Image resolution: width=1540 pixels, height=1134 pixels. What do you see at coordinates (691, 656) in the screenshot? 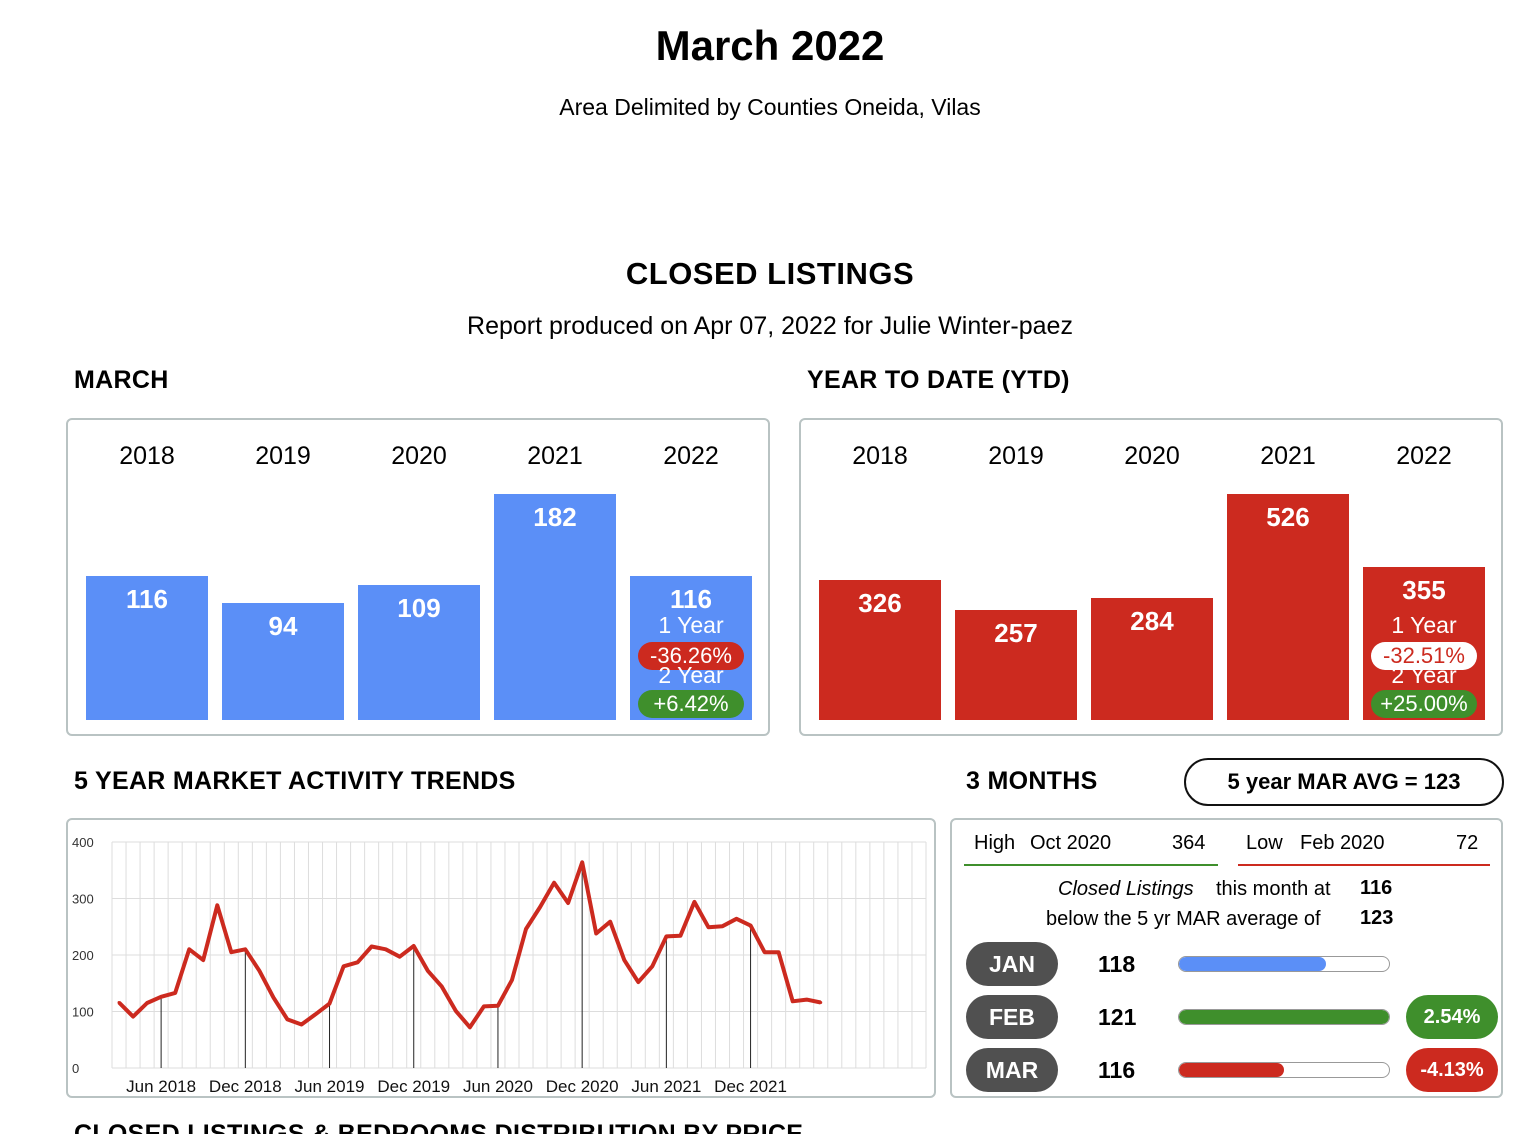
I see `march-one-year-change: -36.26%` at bounding box center [691, 656].